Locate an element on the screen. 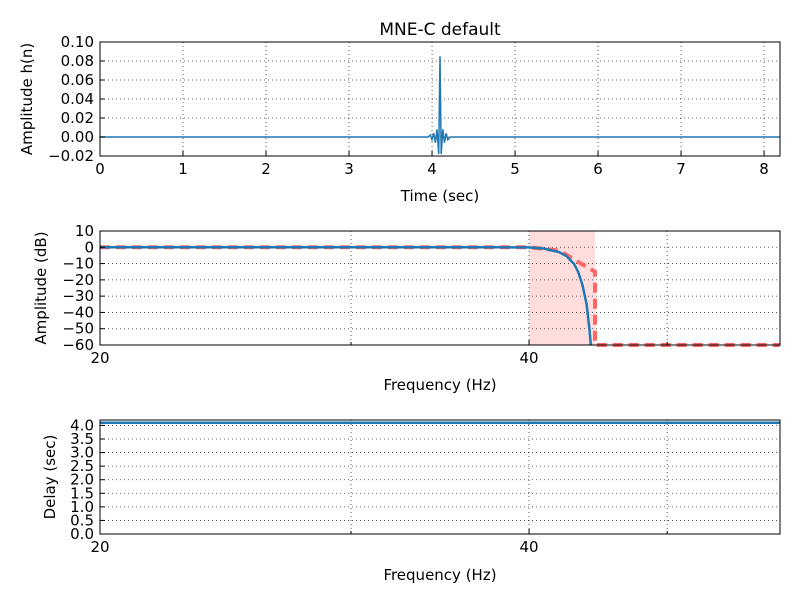 The image size is (800, 600). ideal-response-series is located at coordinates (440, 296).